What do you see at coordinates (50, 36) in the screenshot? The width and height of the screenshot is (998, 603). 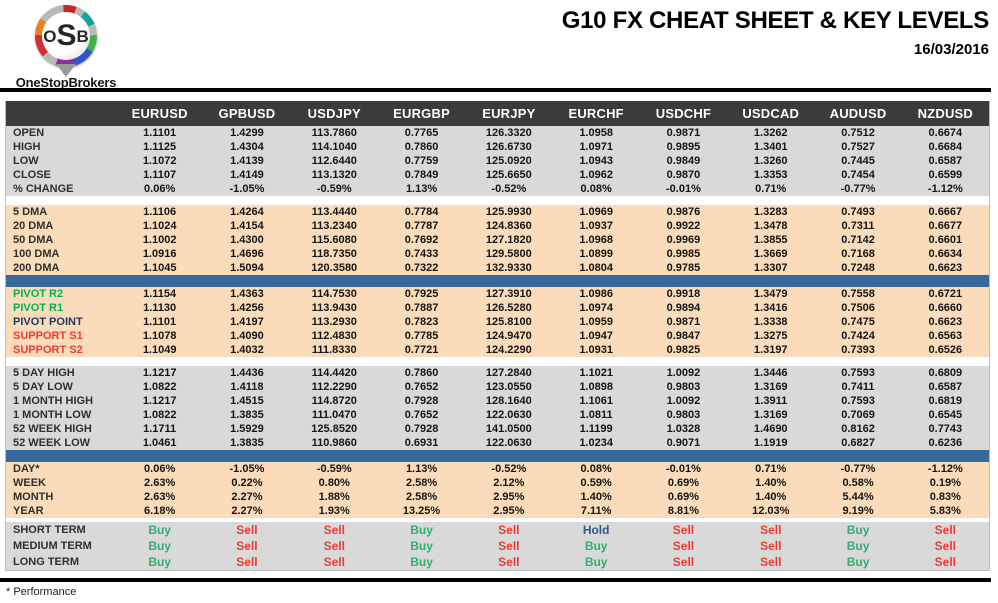 I see `osb-monogram-o: O` at bounding box center [50, 36].